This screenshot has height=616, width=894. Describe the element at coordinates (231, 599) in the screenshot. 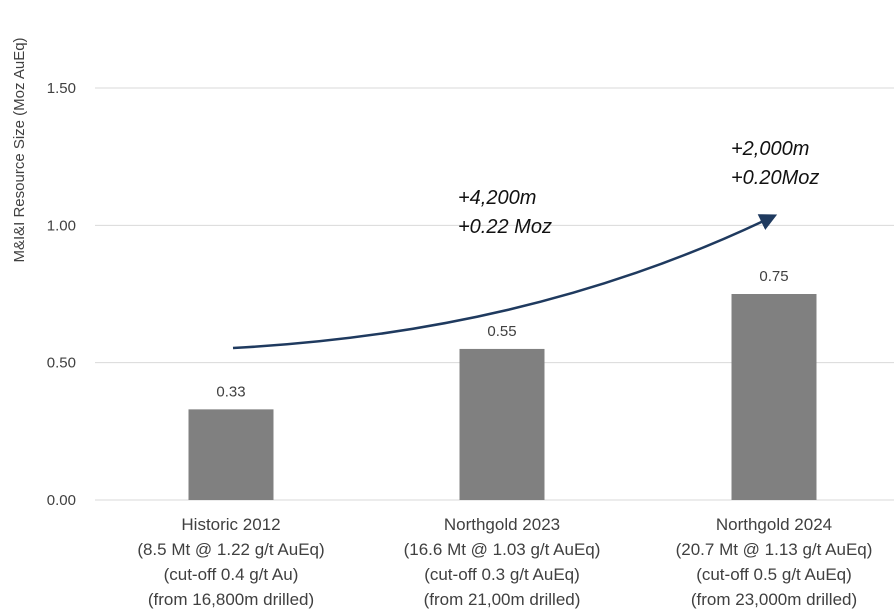

I see `category-detail: (from 16,800m drilled)` at that location.